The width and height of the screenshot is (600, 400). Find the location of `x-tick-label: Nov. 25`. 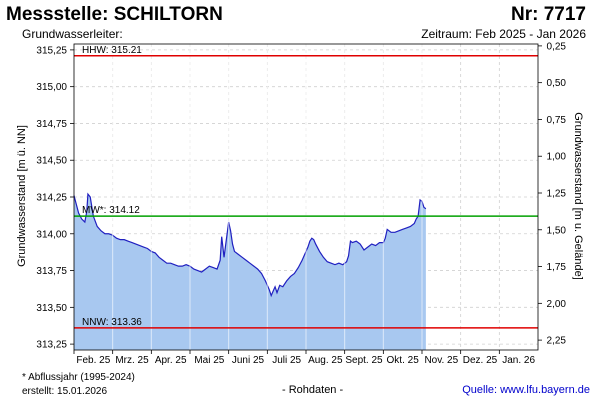

x-tick-label: Nov. 25 is located at coordinates (441, 360).